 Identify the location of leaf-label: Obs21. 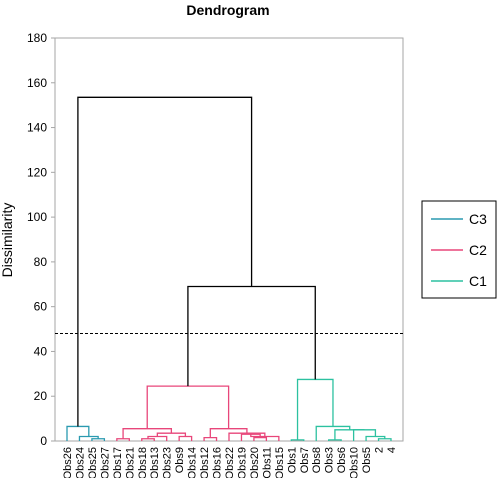
(130, 462).